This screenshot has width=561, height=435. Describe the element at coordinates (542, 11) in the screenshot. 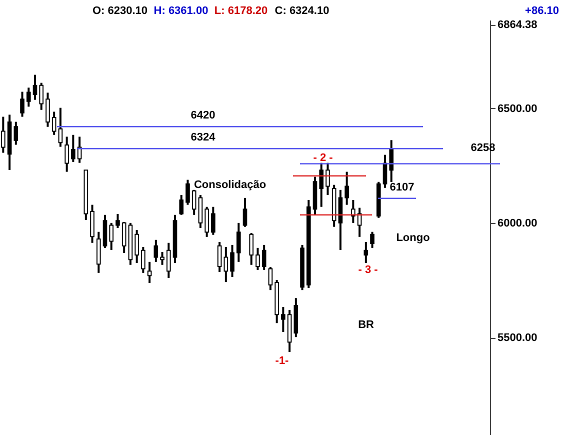

I see `text: +86.10` at that location.